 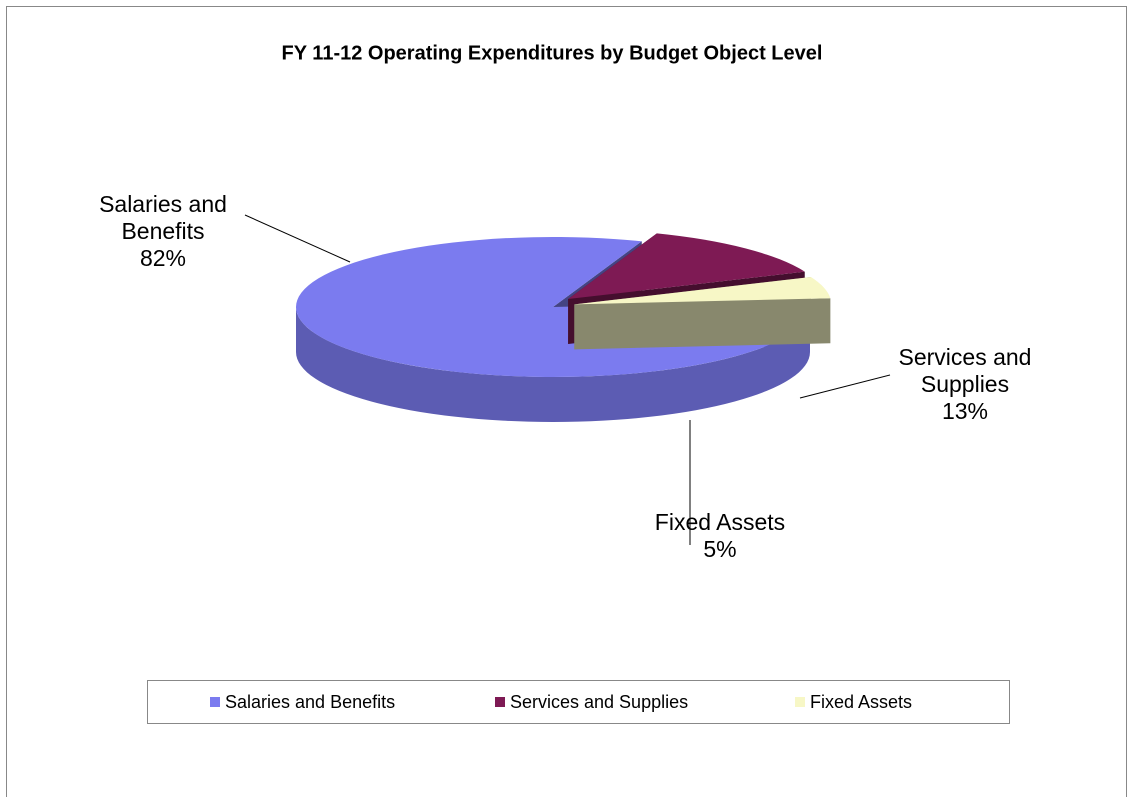 What do you see at coordinates (163, 217) in the screenshot?
I see `data-label-name: Salaries and Benefits` at bounding box center [163, 217].